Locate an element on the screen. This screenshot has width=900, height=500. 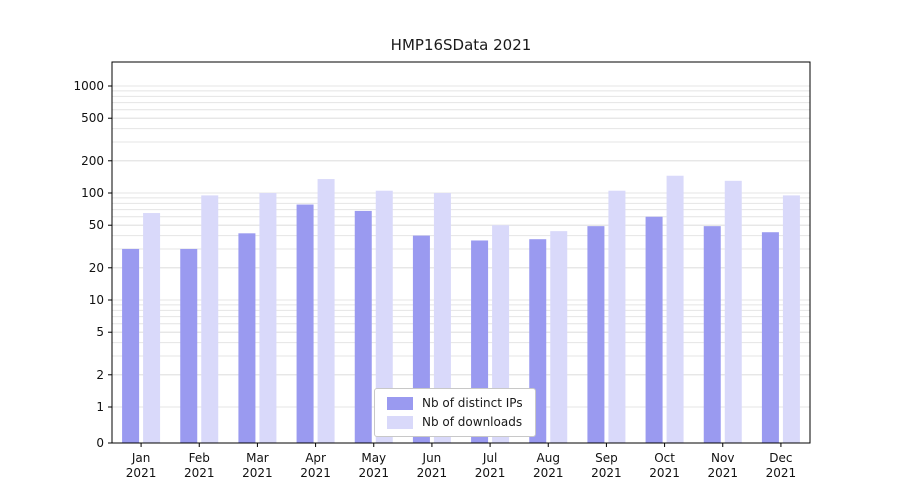
x-tick-label-month: May is located at coordinates (373, 458).